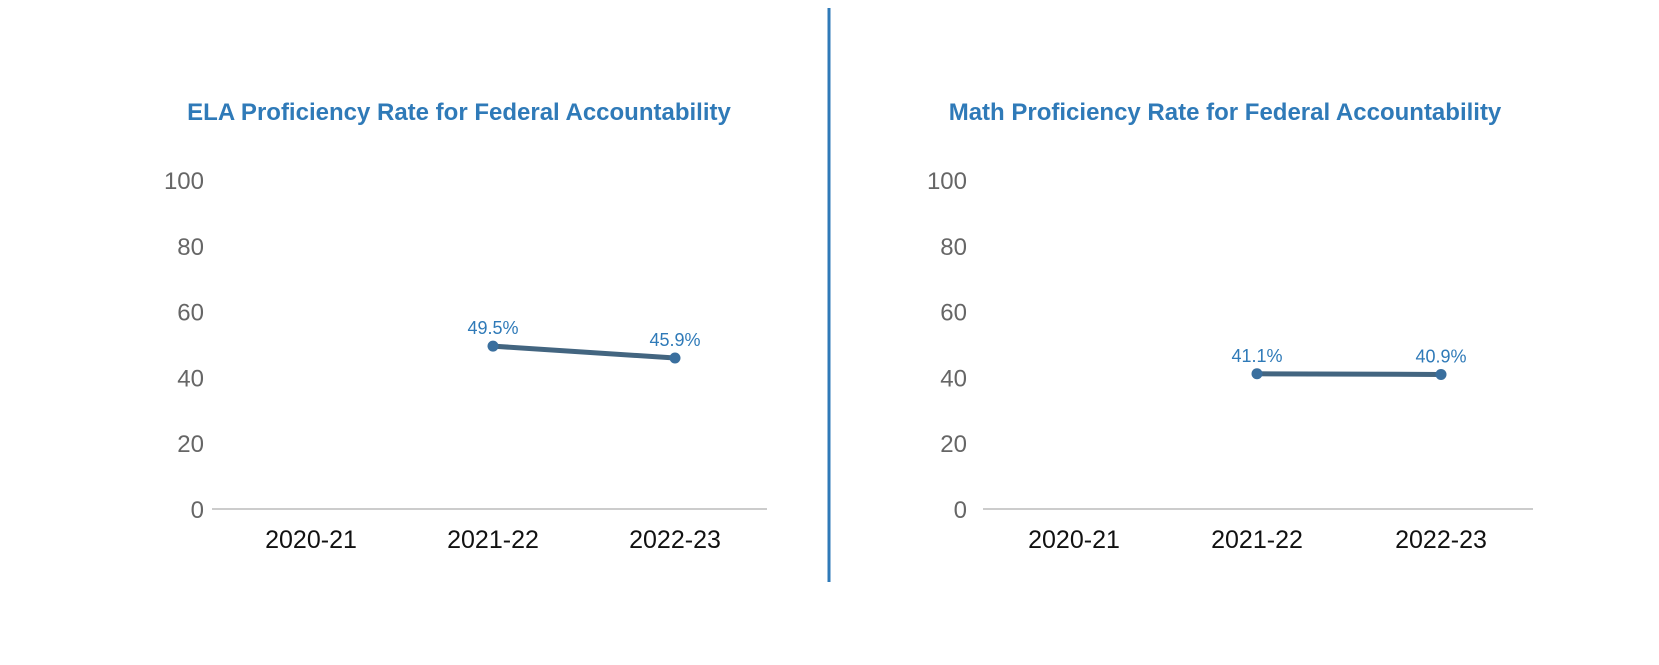 The height and width of the screenshot is (665, 1659). Describe the element at coordinates (1440, 356) in the screenshot. I see `data-label: 40.9%` at that location.